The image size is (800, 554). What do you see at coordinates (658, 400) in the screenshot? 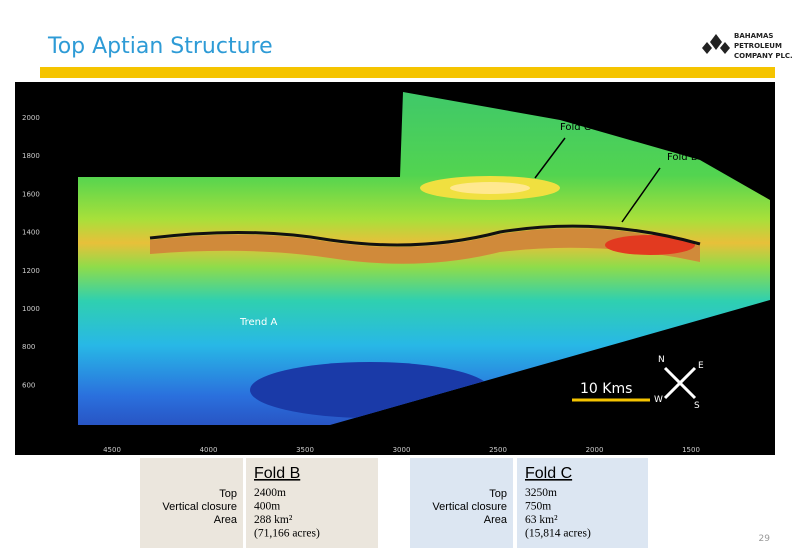
I see `compass-label: W` at bounding box center [658, 400].